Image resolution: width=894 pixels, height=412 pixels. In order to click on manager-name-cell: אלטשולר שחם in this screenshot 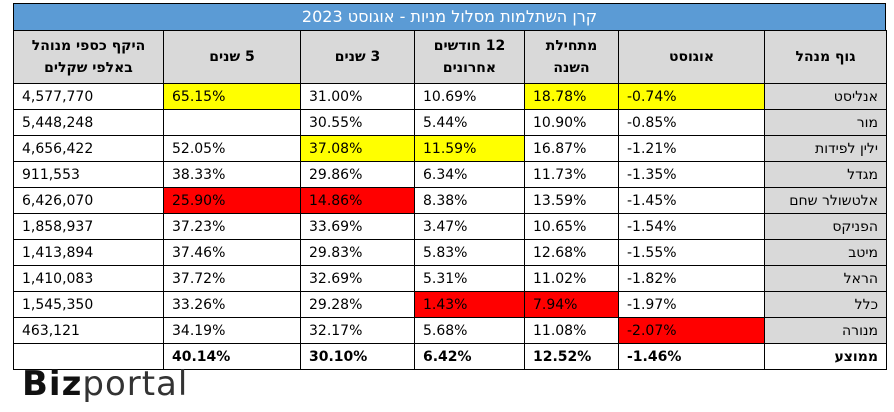, I will do `click(825, 200)`.